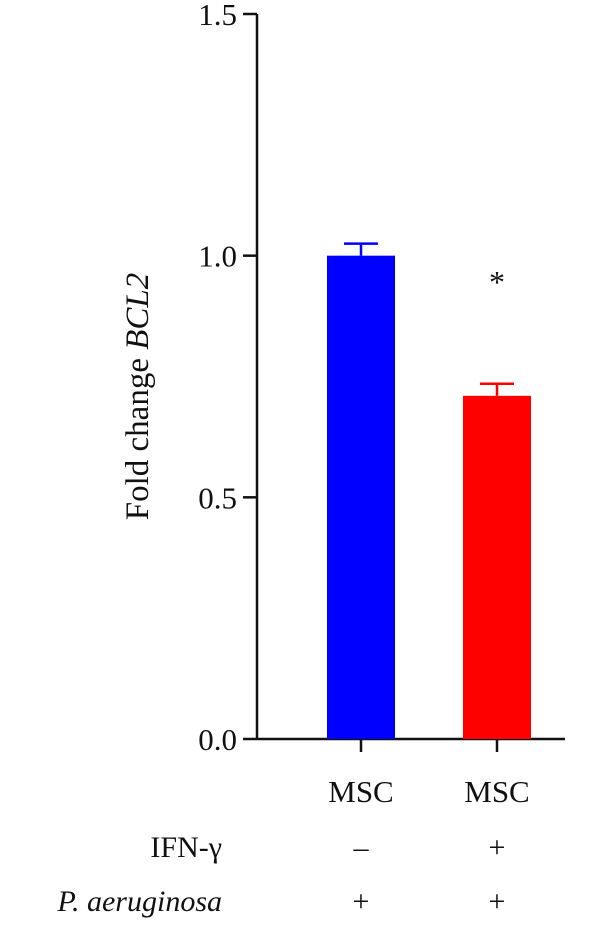 This screenshot has width=600, height=929. What do you see at coordinates (227, 378) in the screenshot?
I see `y-ticks: 0.0 0.5 1.0 1.5` at bounding box center [227, 378].